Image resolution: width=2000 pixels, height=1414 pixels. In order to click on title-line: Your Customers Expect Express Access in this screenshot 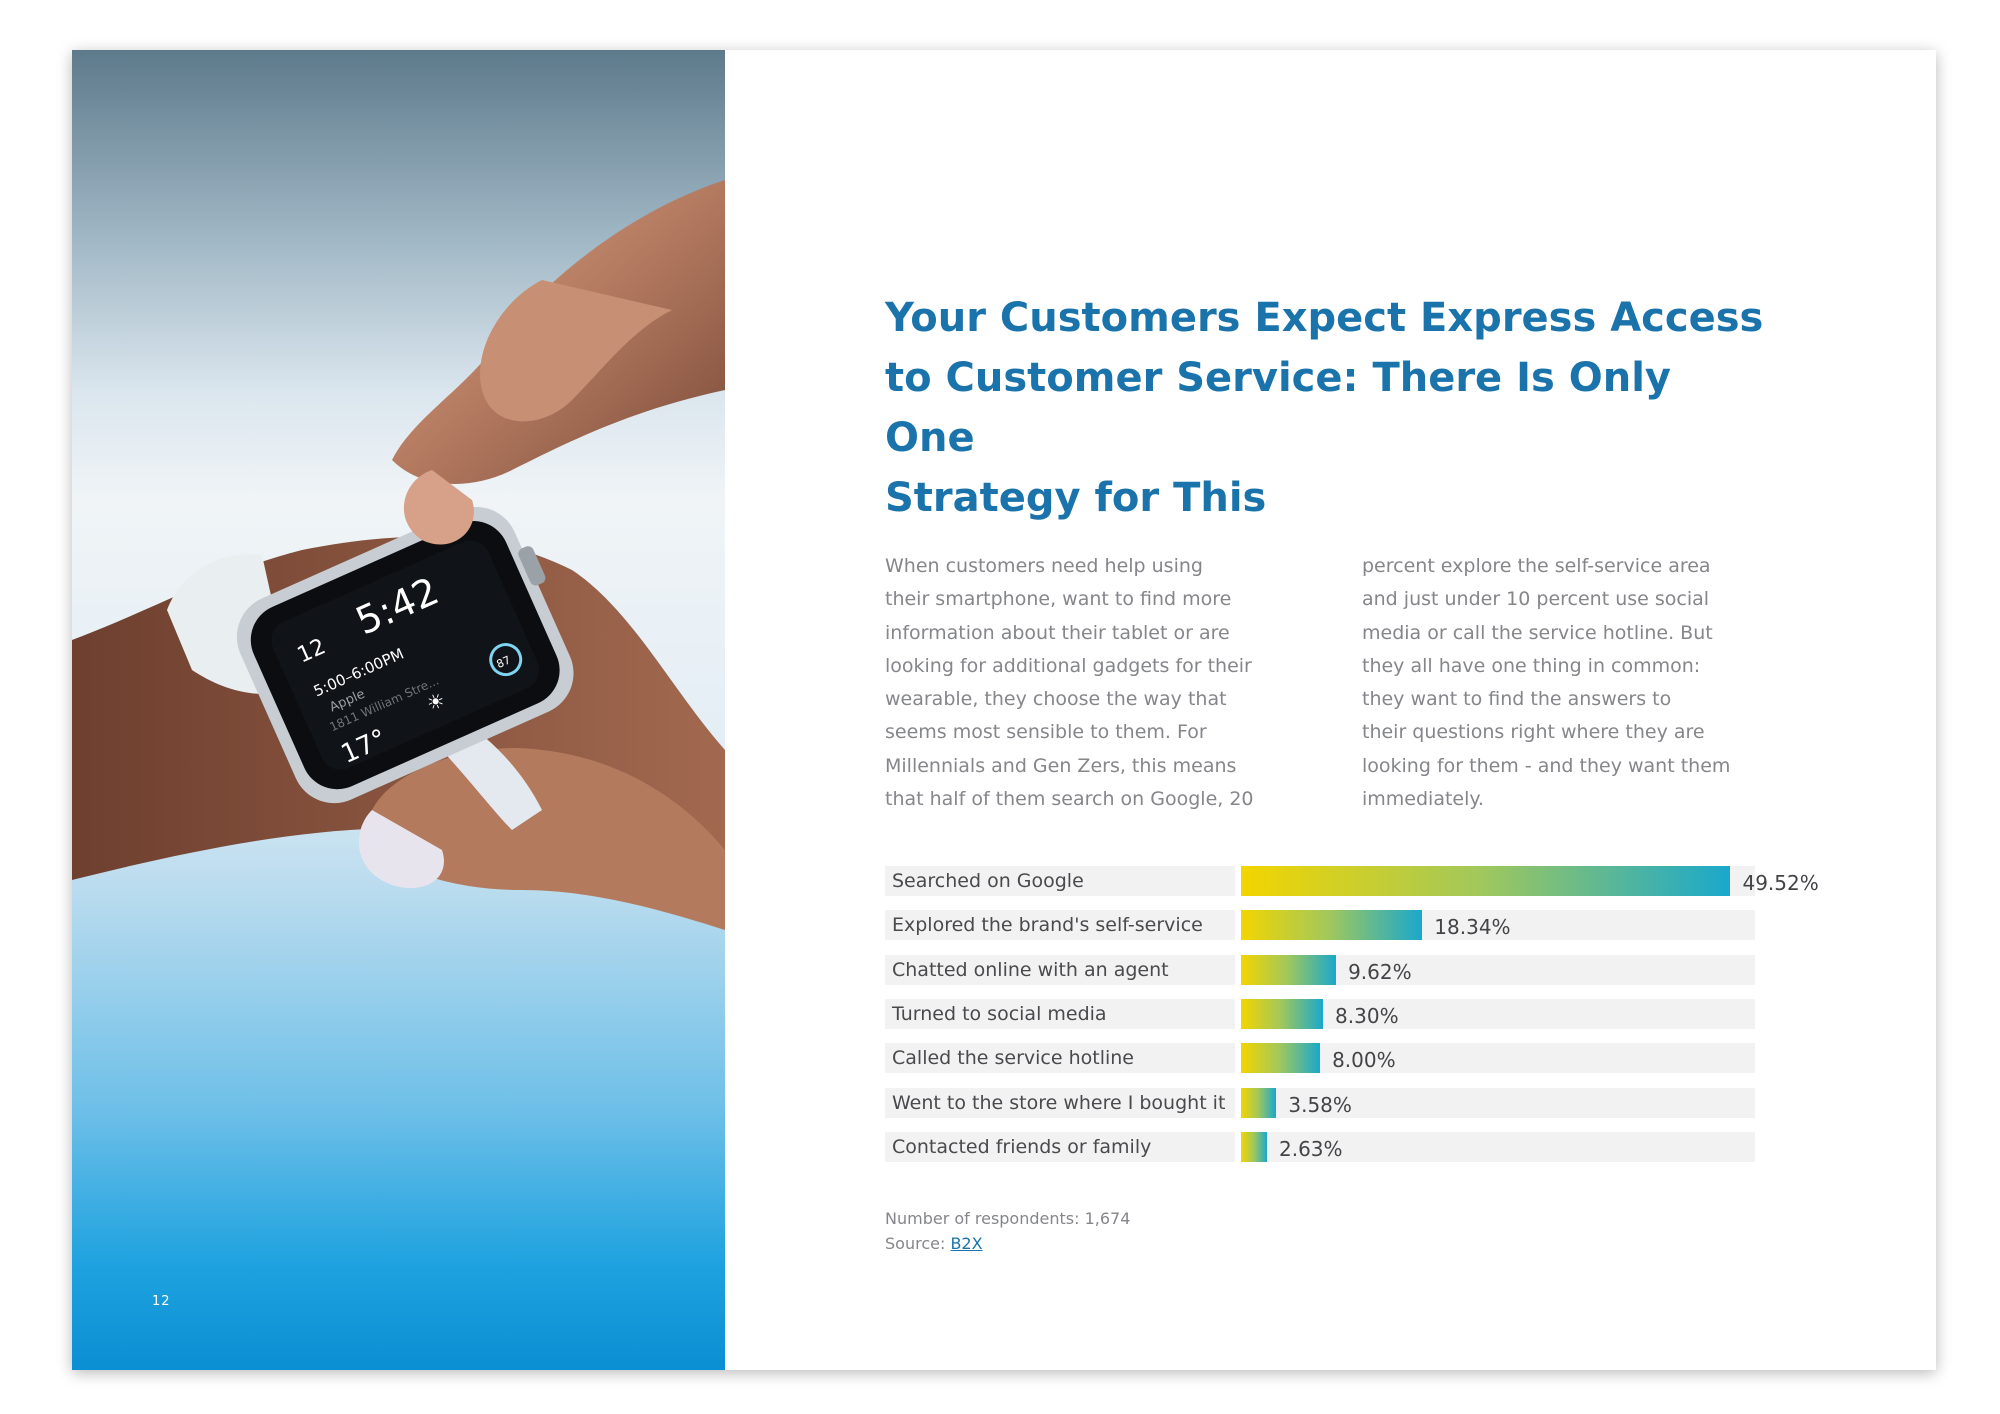, I will do `click(1324, 318)`.